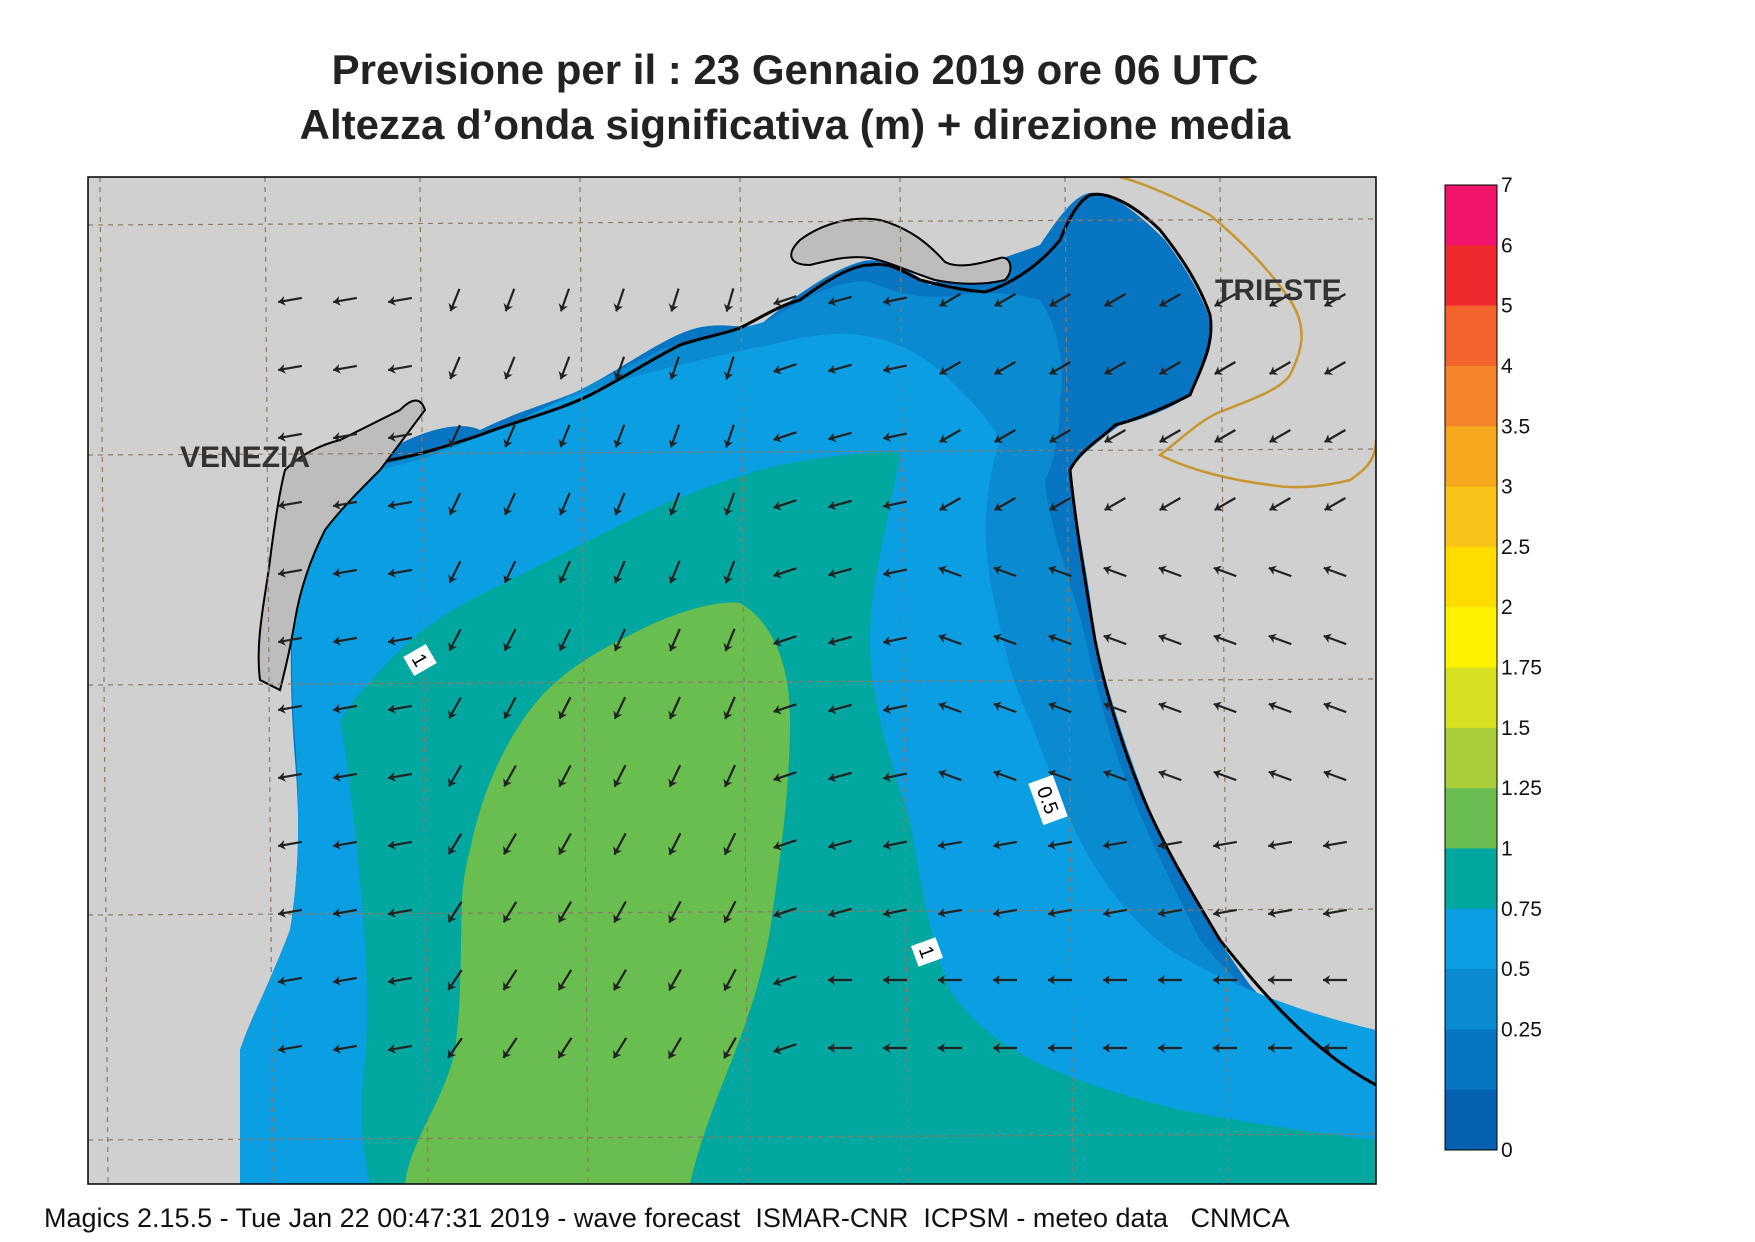  I want to click on colorbar-label: 1, so click(1507, 848).